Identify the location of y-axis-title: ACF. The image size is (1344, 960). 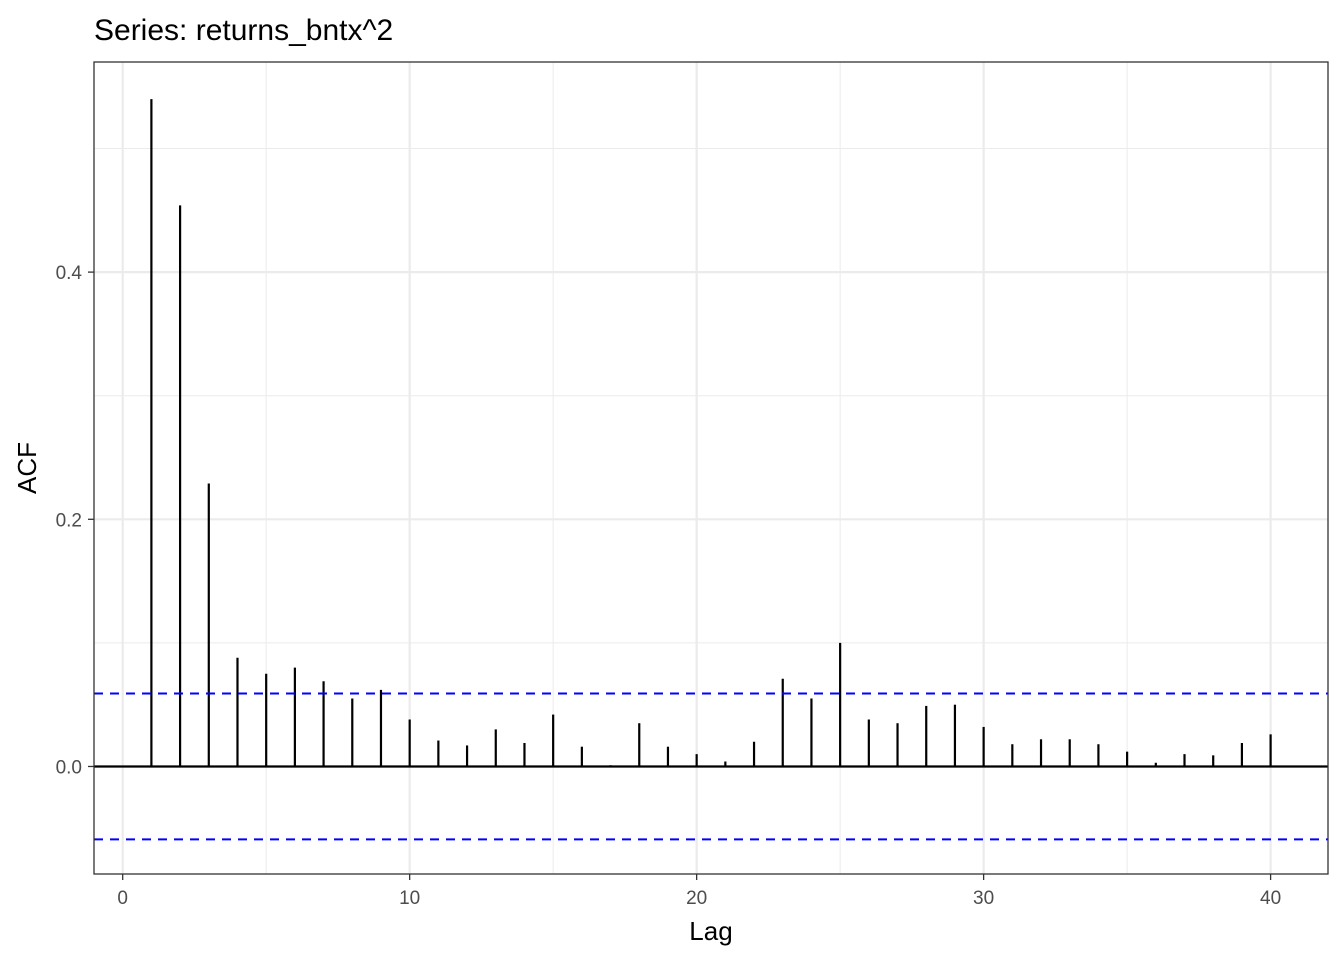
(27, 468).